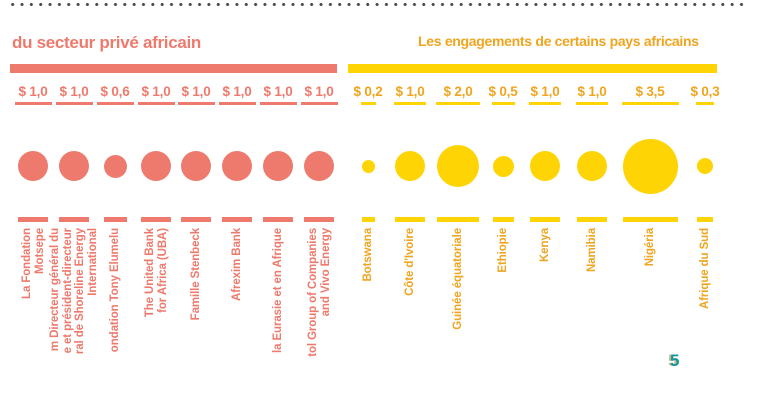  Describe the element at coordinates (33, 263) in the screenshot. I see `category-label-private-0: La Fondation Motsepe` at that location.